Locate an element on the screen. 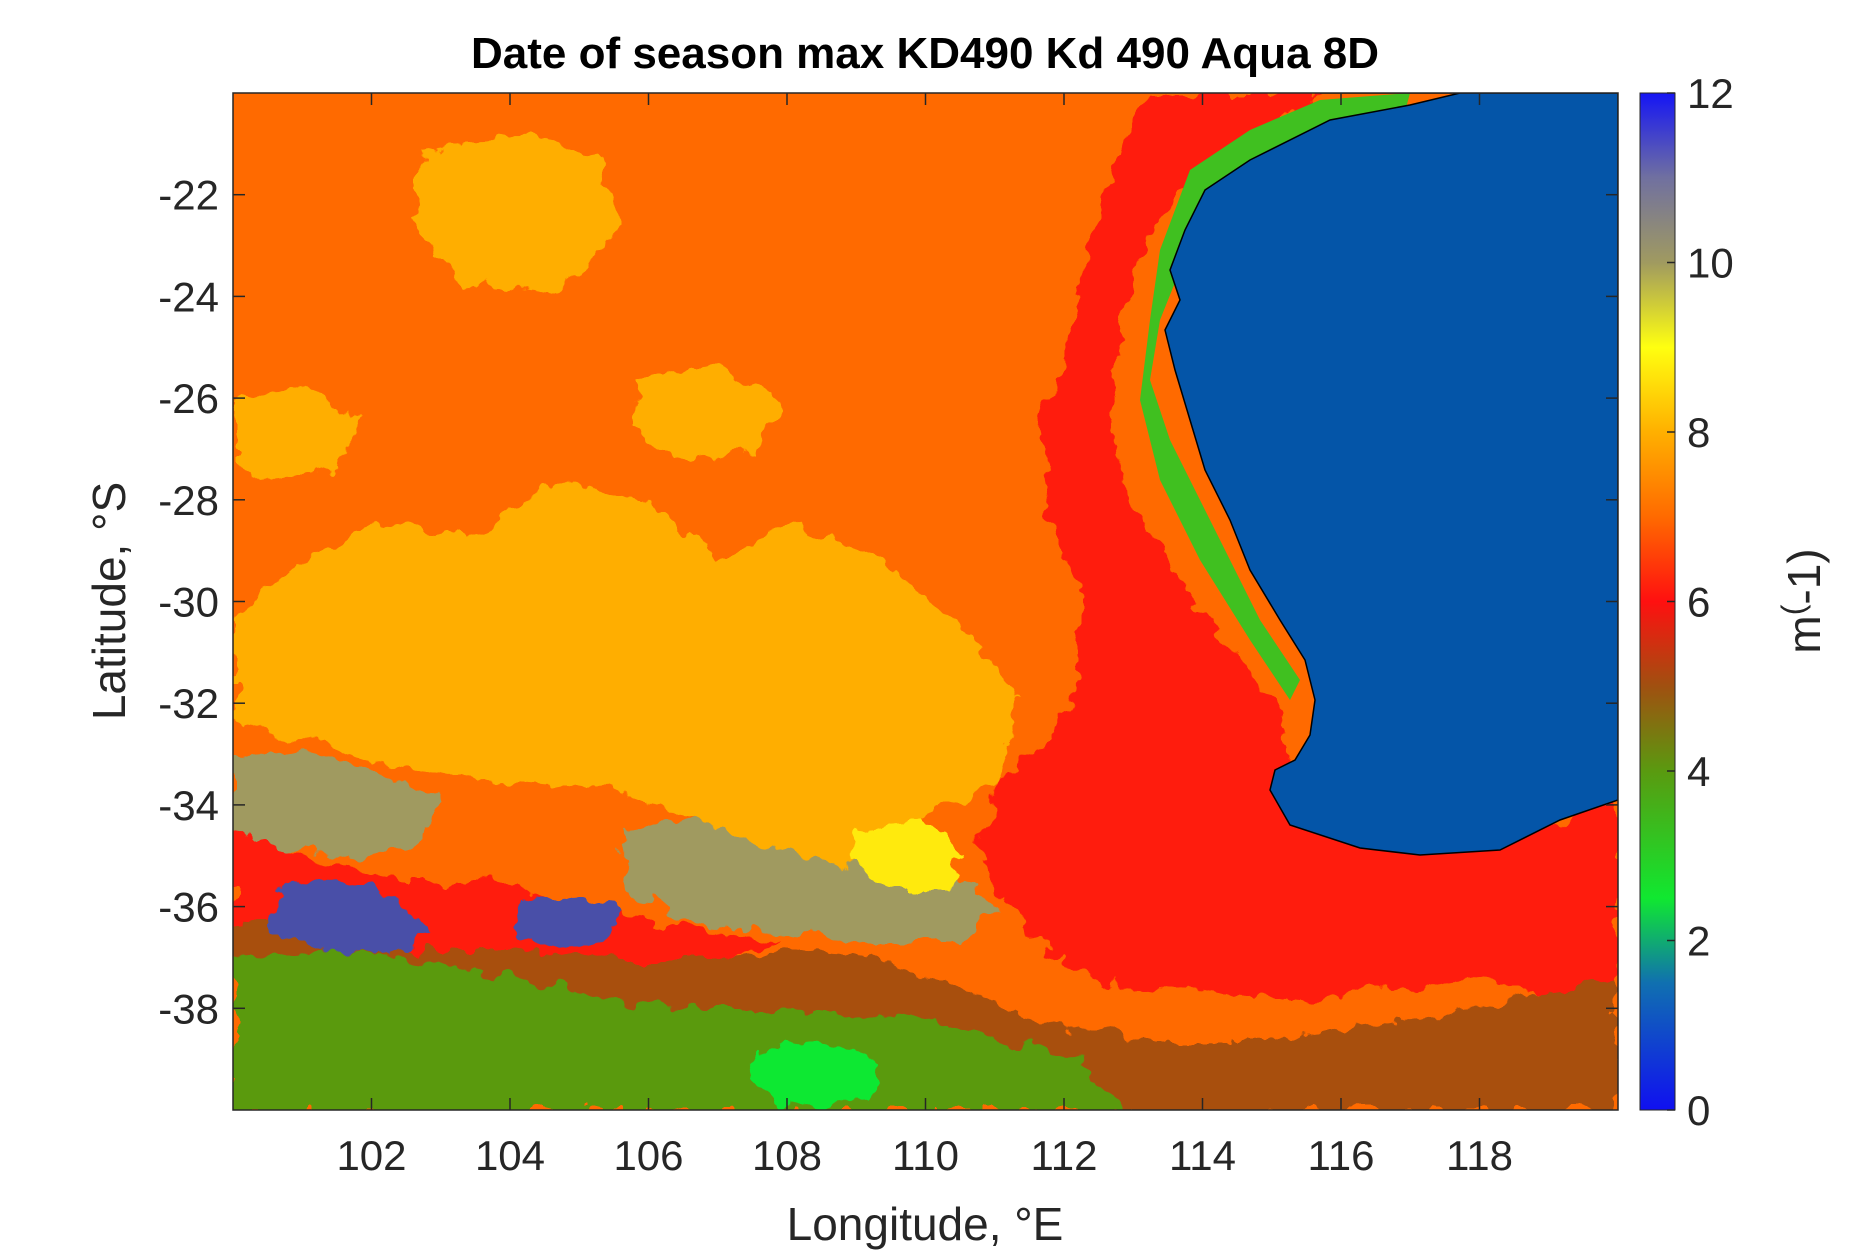  y-tick-label: -38 is located at coordinates (188, 1008).